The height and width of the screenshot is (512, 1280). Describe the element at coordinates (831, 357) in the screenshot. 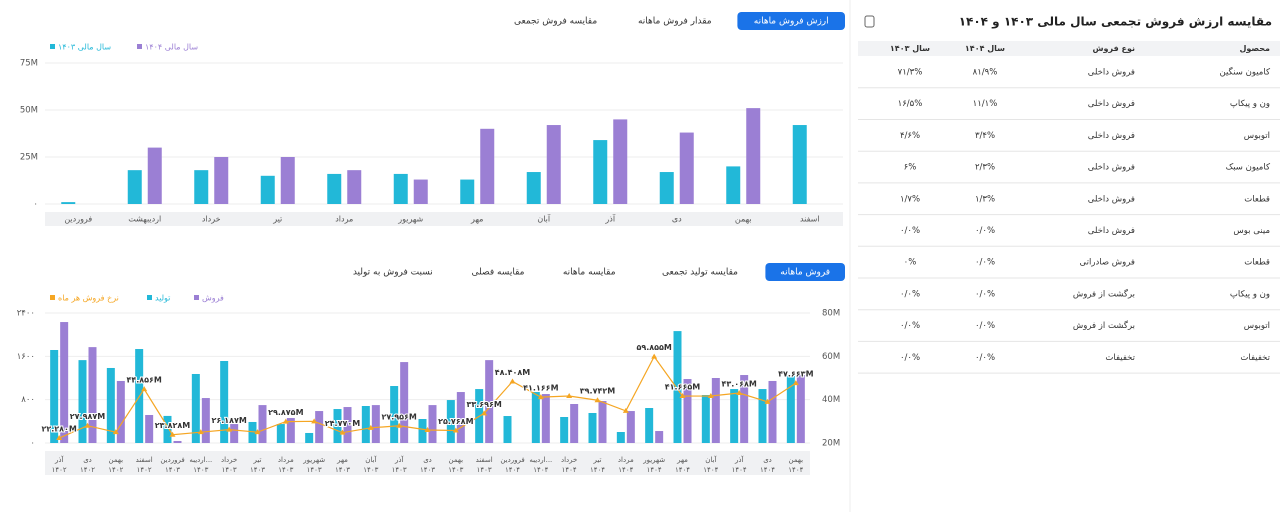

I see `y2-tick-label: 60M` at that location.